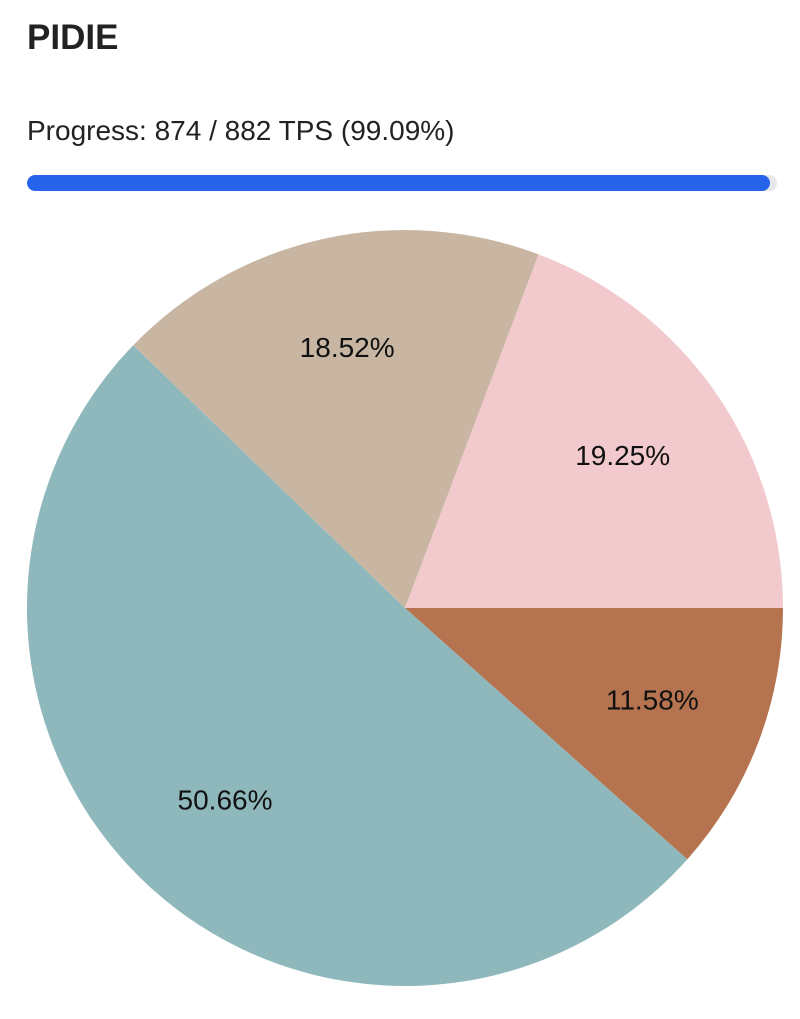 The width and height of the screenshot is (800, 1019). Describe the element at coordinates (347, 347) in the screenshot. I see `slice-label: 18.52%` at that location.